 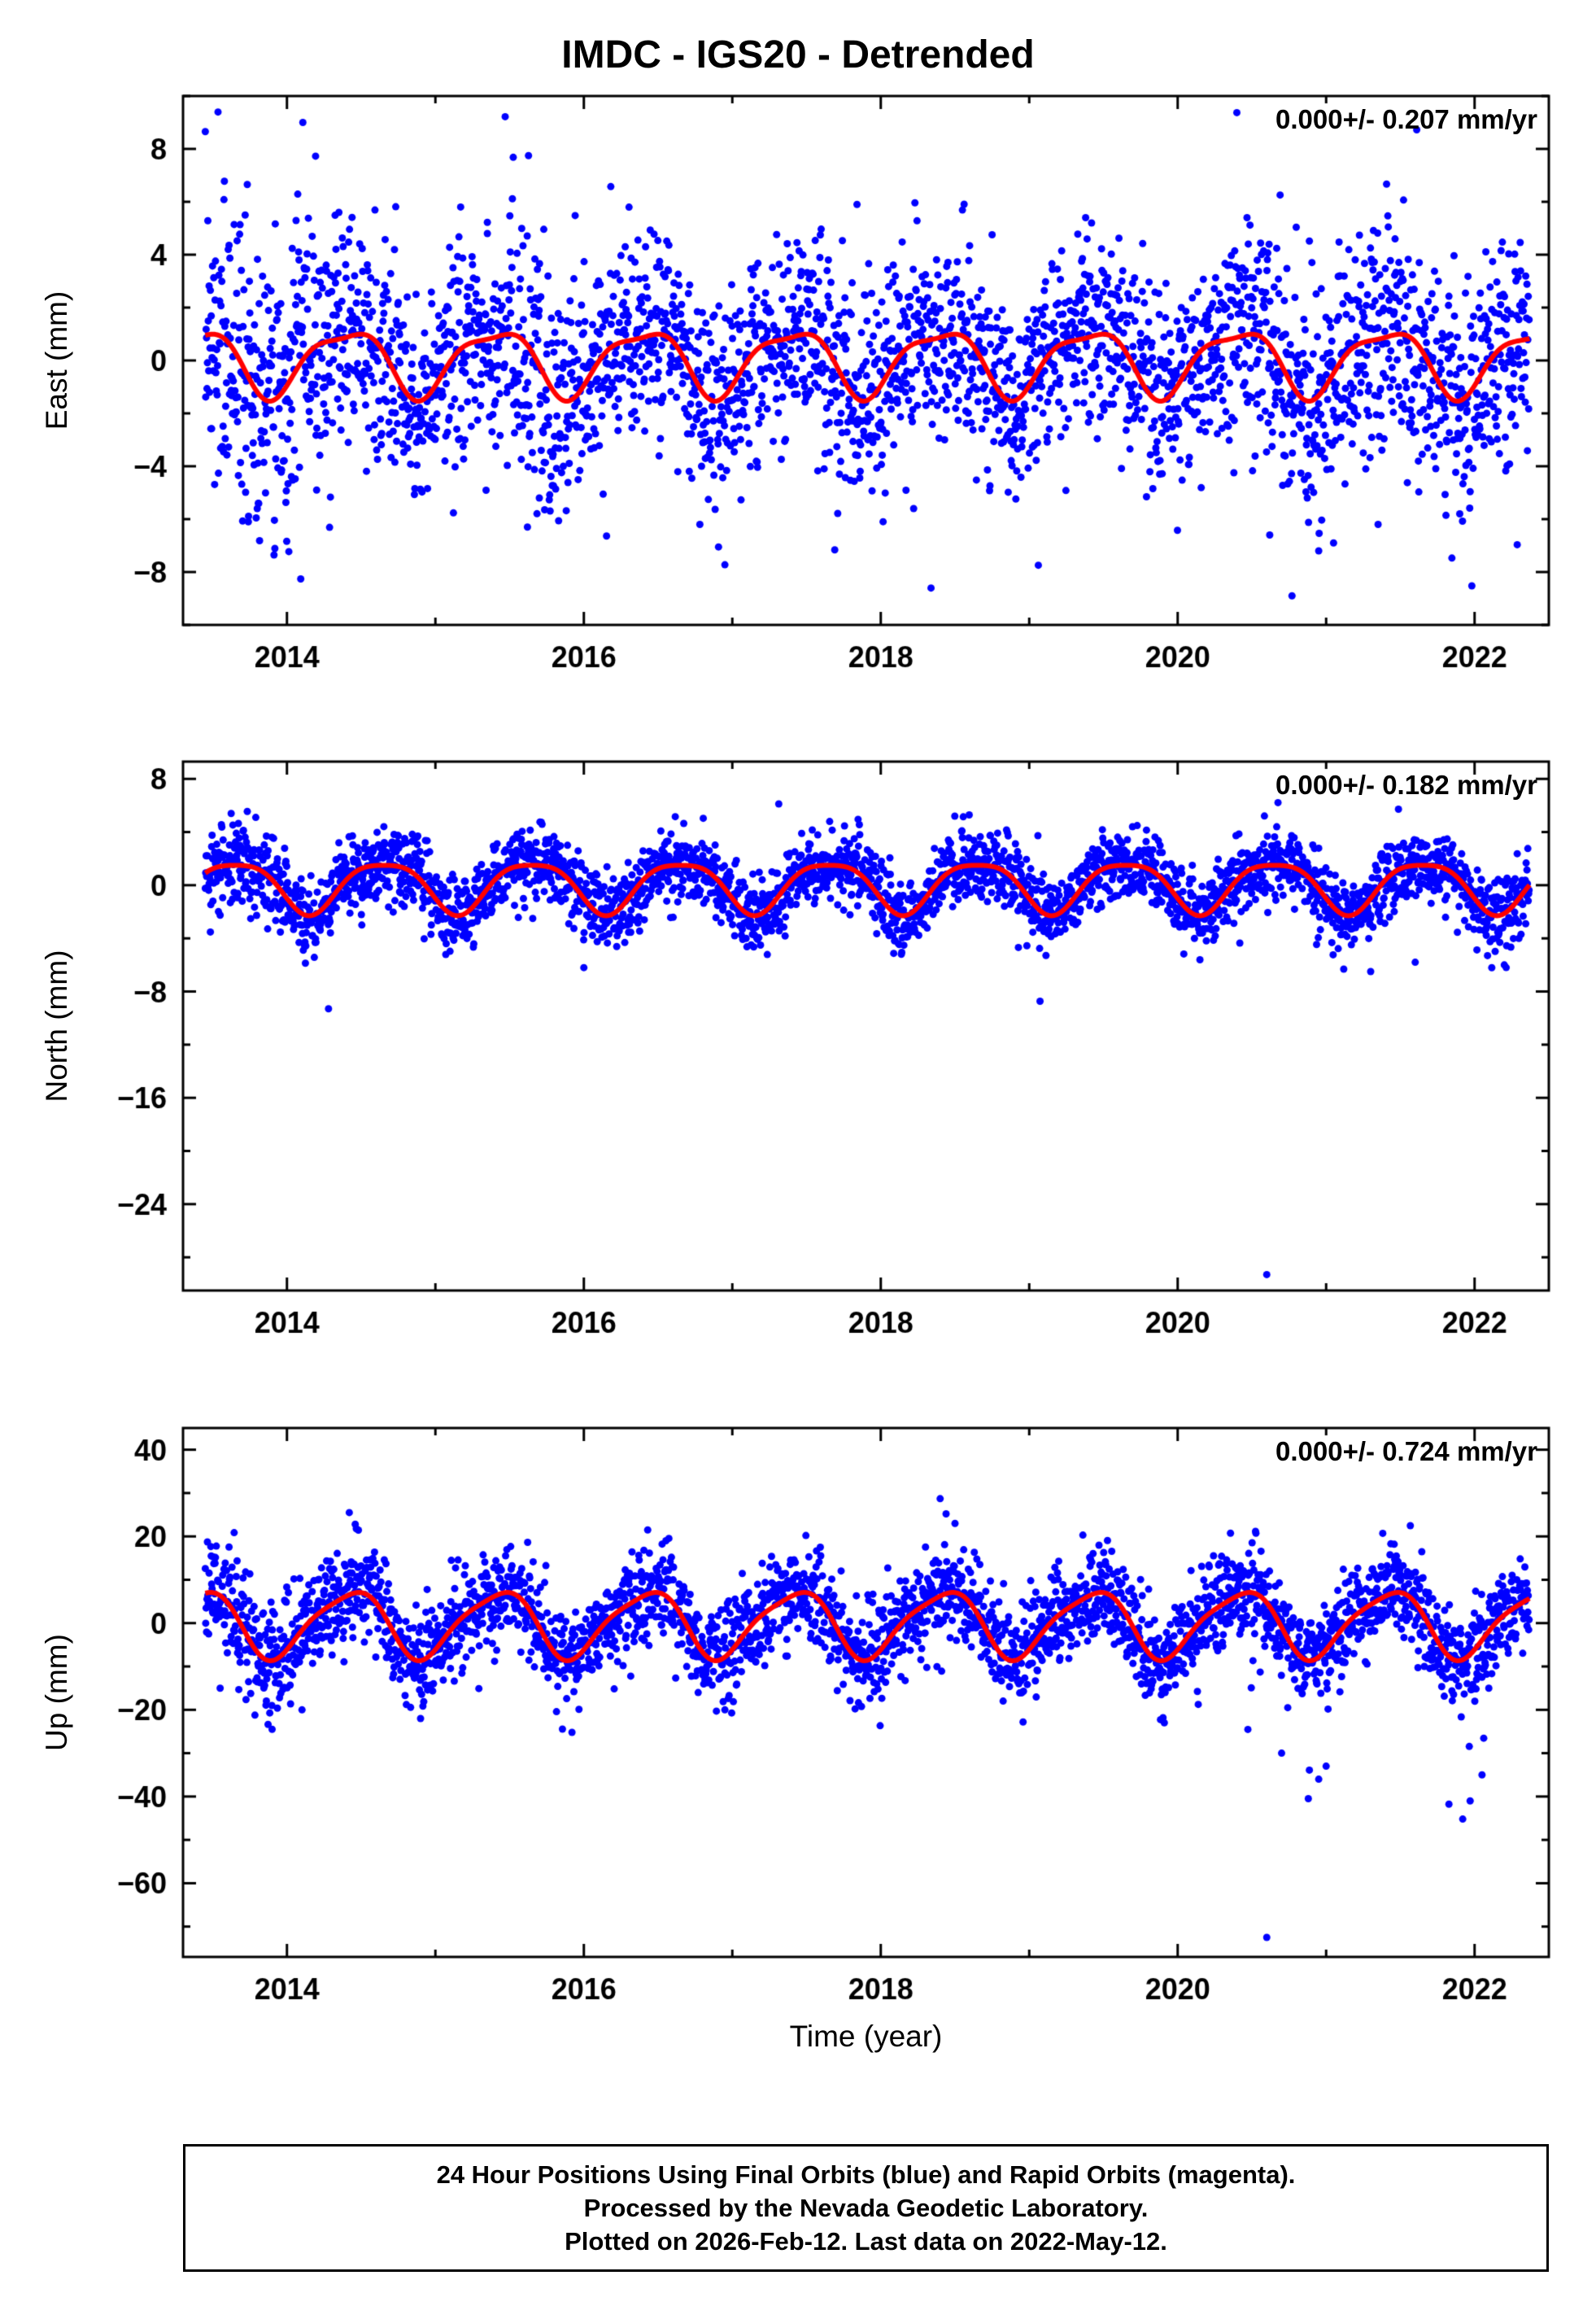 I want to click on x-axis-label: Time (year), so click(x=866, y=2037).